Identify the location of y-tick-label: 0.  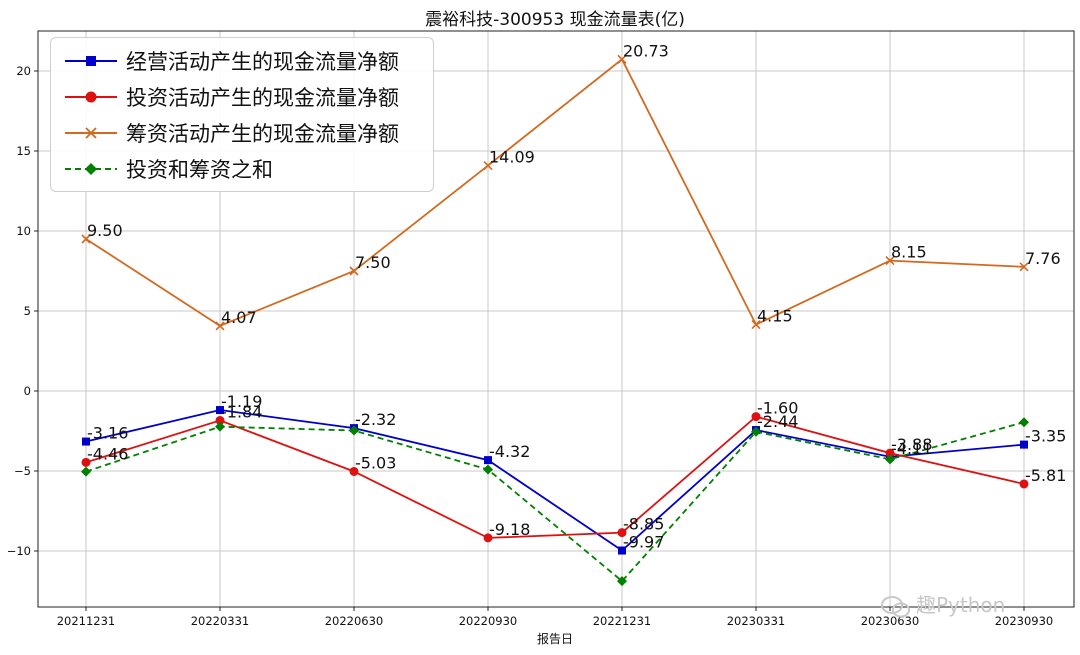
(27, 391).